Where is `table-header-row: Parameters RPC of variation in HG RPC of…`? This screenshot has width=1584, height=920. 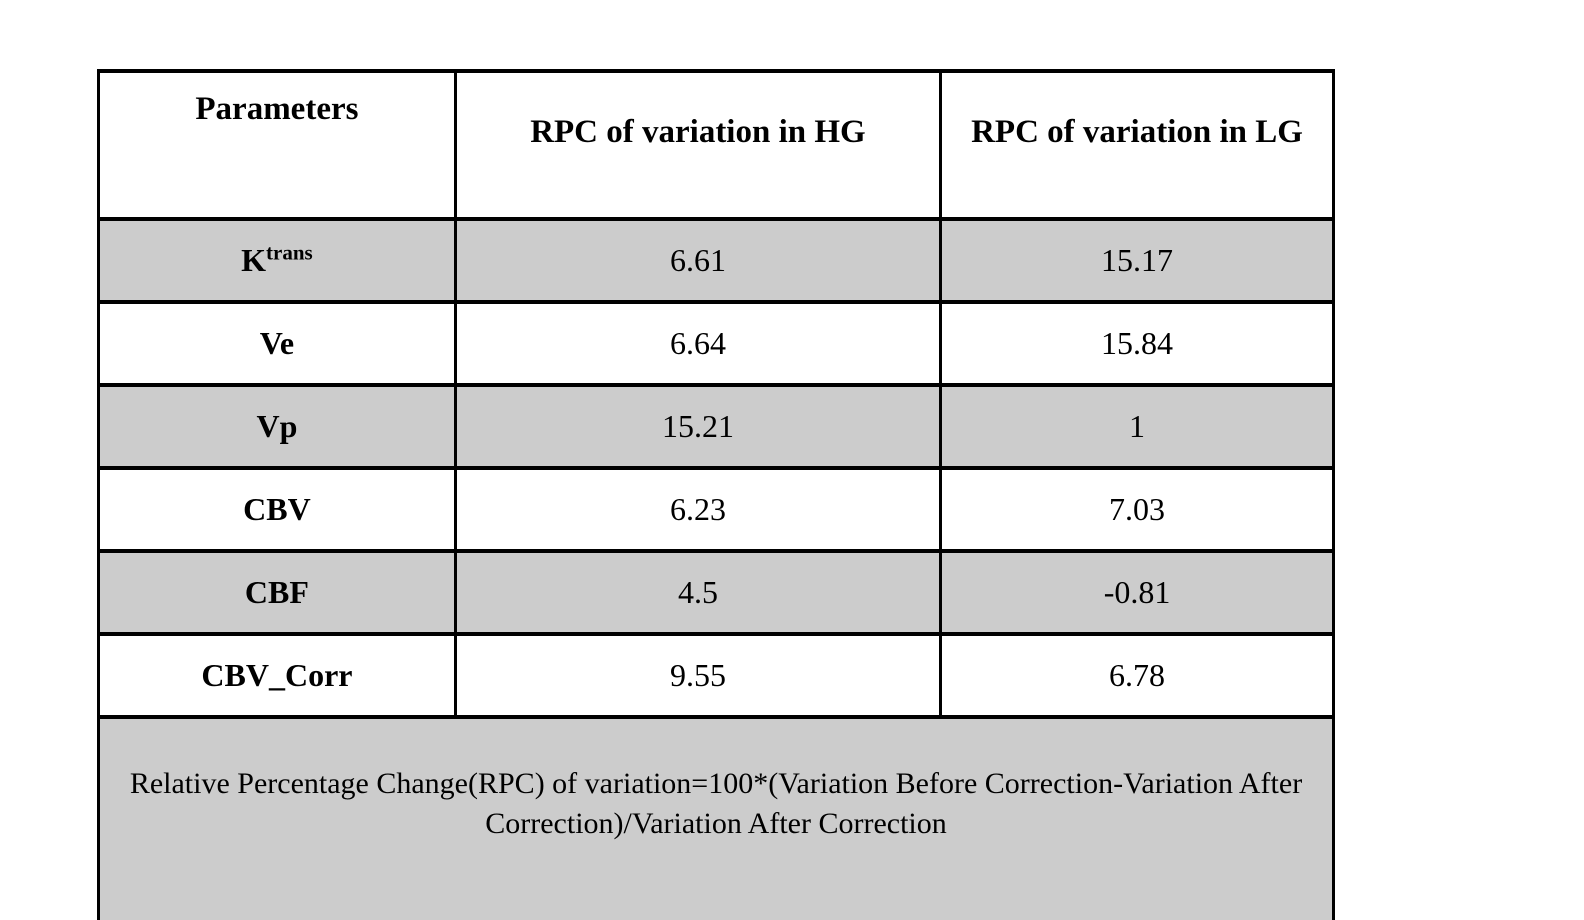
table-header-row: Parameters RPC of variation in HG RPC of… is located at coordinates (716, 145).